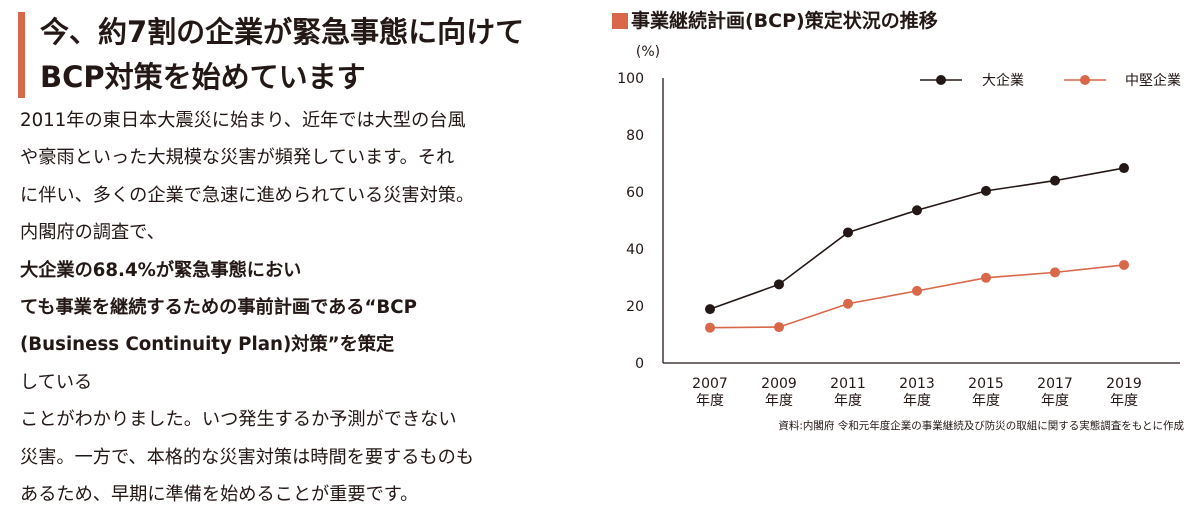 This screenshot has width=1202, height=513. I want to click on body-text-run: している, so click(56, 382).